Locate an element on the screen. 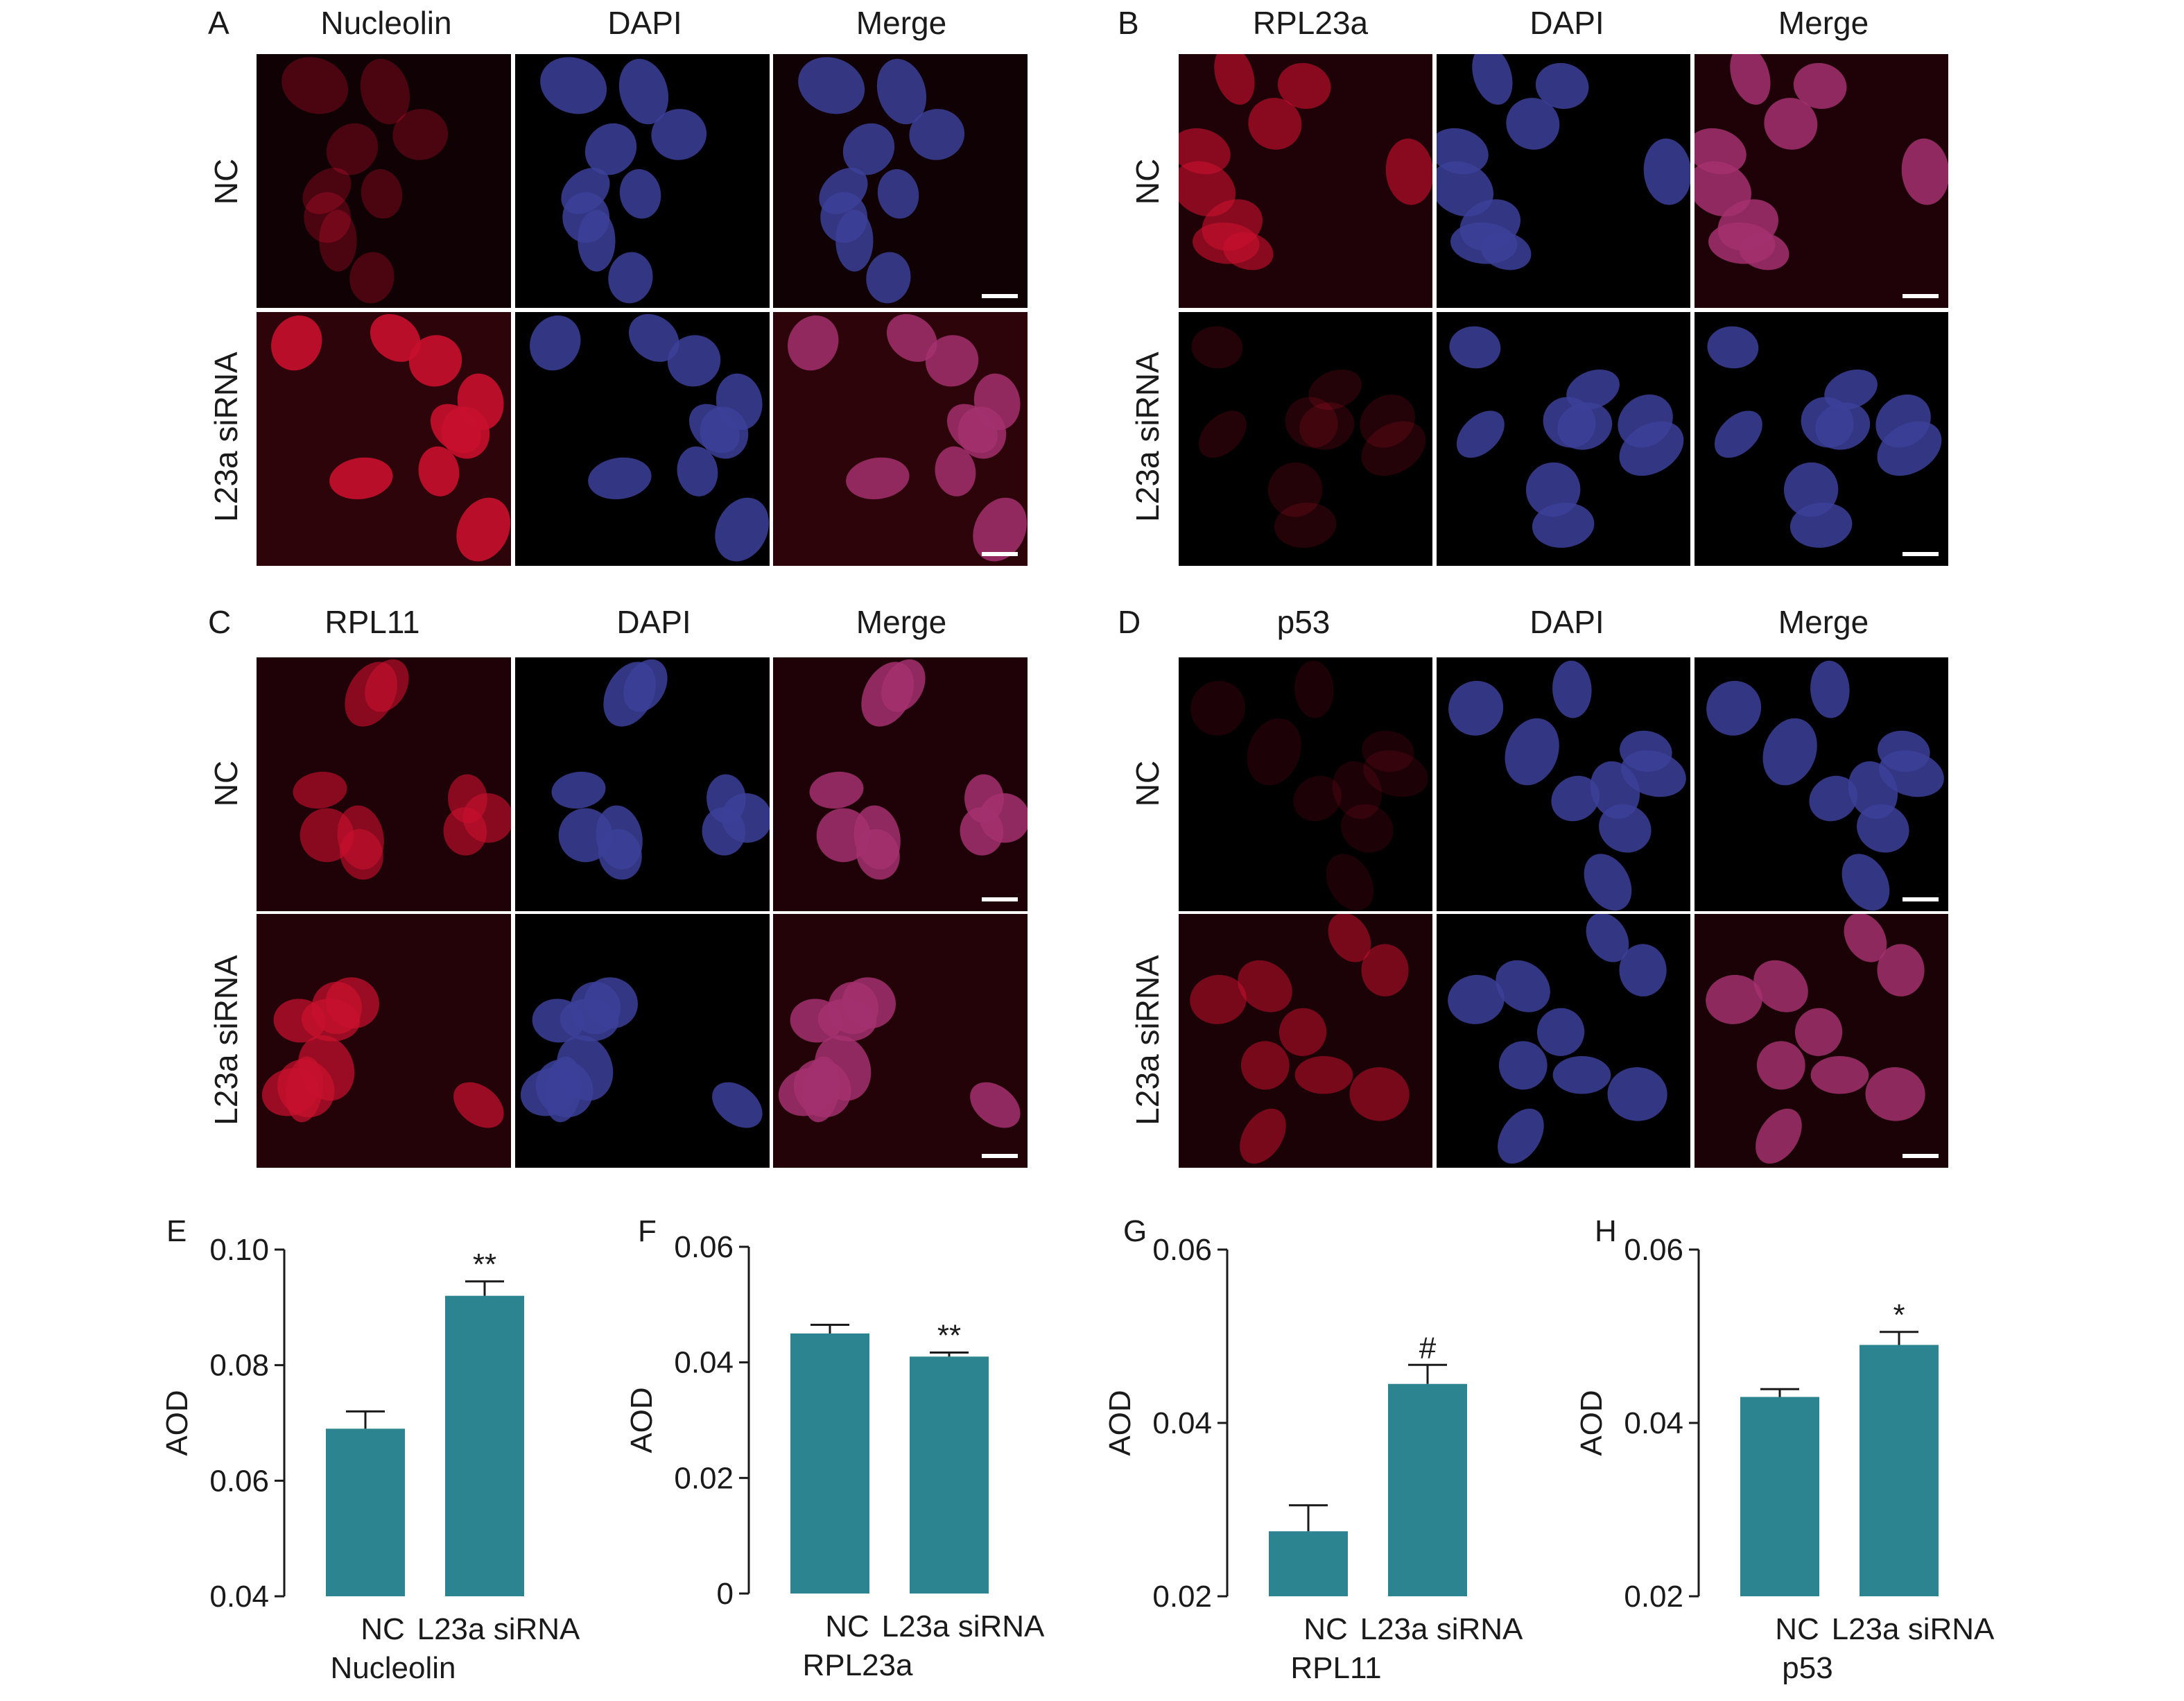  panel-letter: G is located at coordinates (1135, 1231).